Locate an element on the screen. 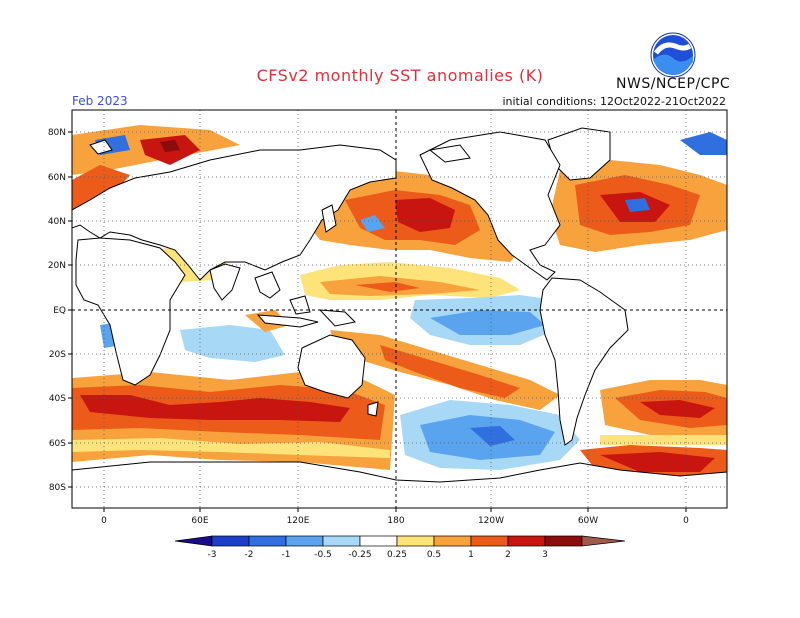 The height and width of the screenshot is (618, 800). colorbar-label: 3 is located at coordinates (545, 555).